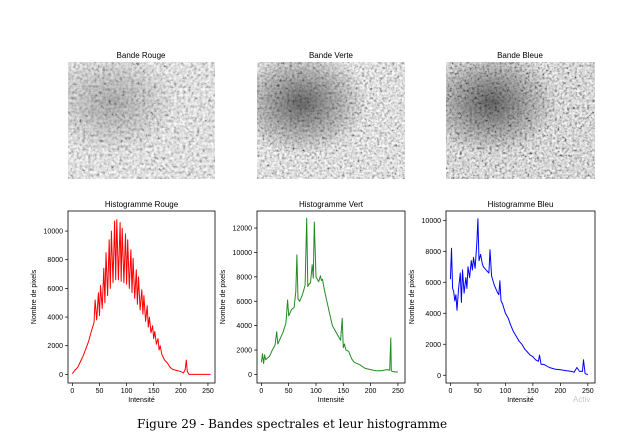 This screenshot has height=445, width=638. Describe the element at coordinates (520, 55) in the screenshot. I see `band-title-blue: Bande Bleue` at that location.